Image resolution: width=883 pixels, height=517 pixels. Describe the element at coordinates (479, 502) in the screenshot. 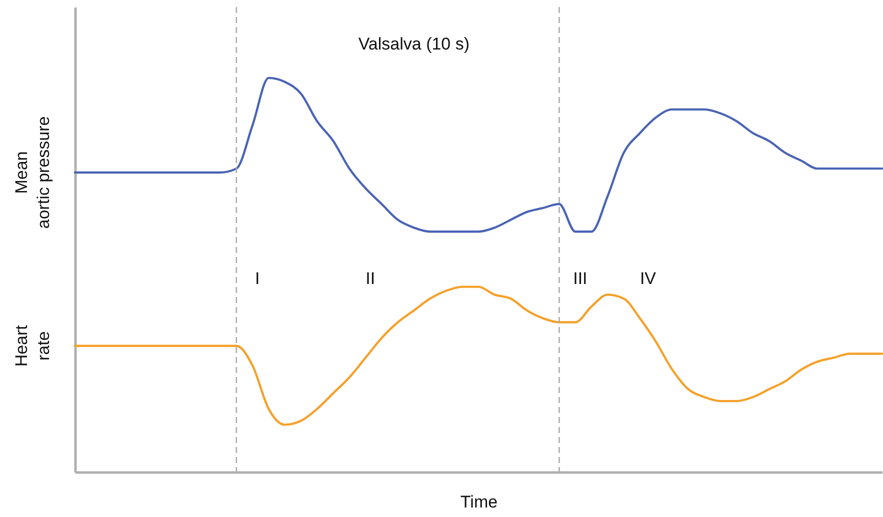

I see `x-axis-title: Time` at that location.